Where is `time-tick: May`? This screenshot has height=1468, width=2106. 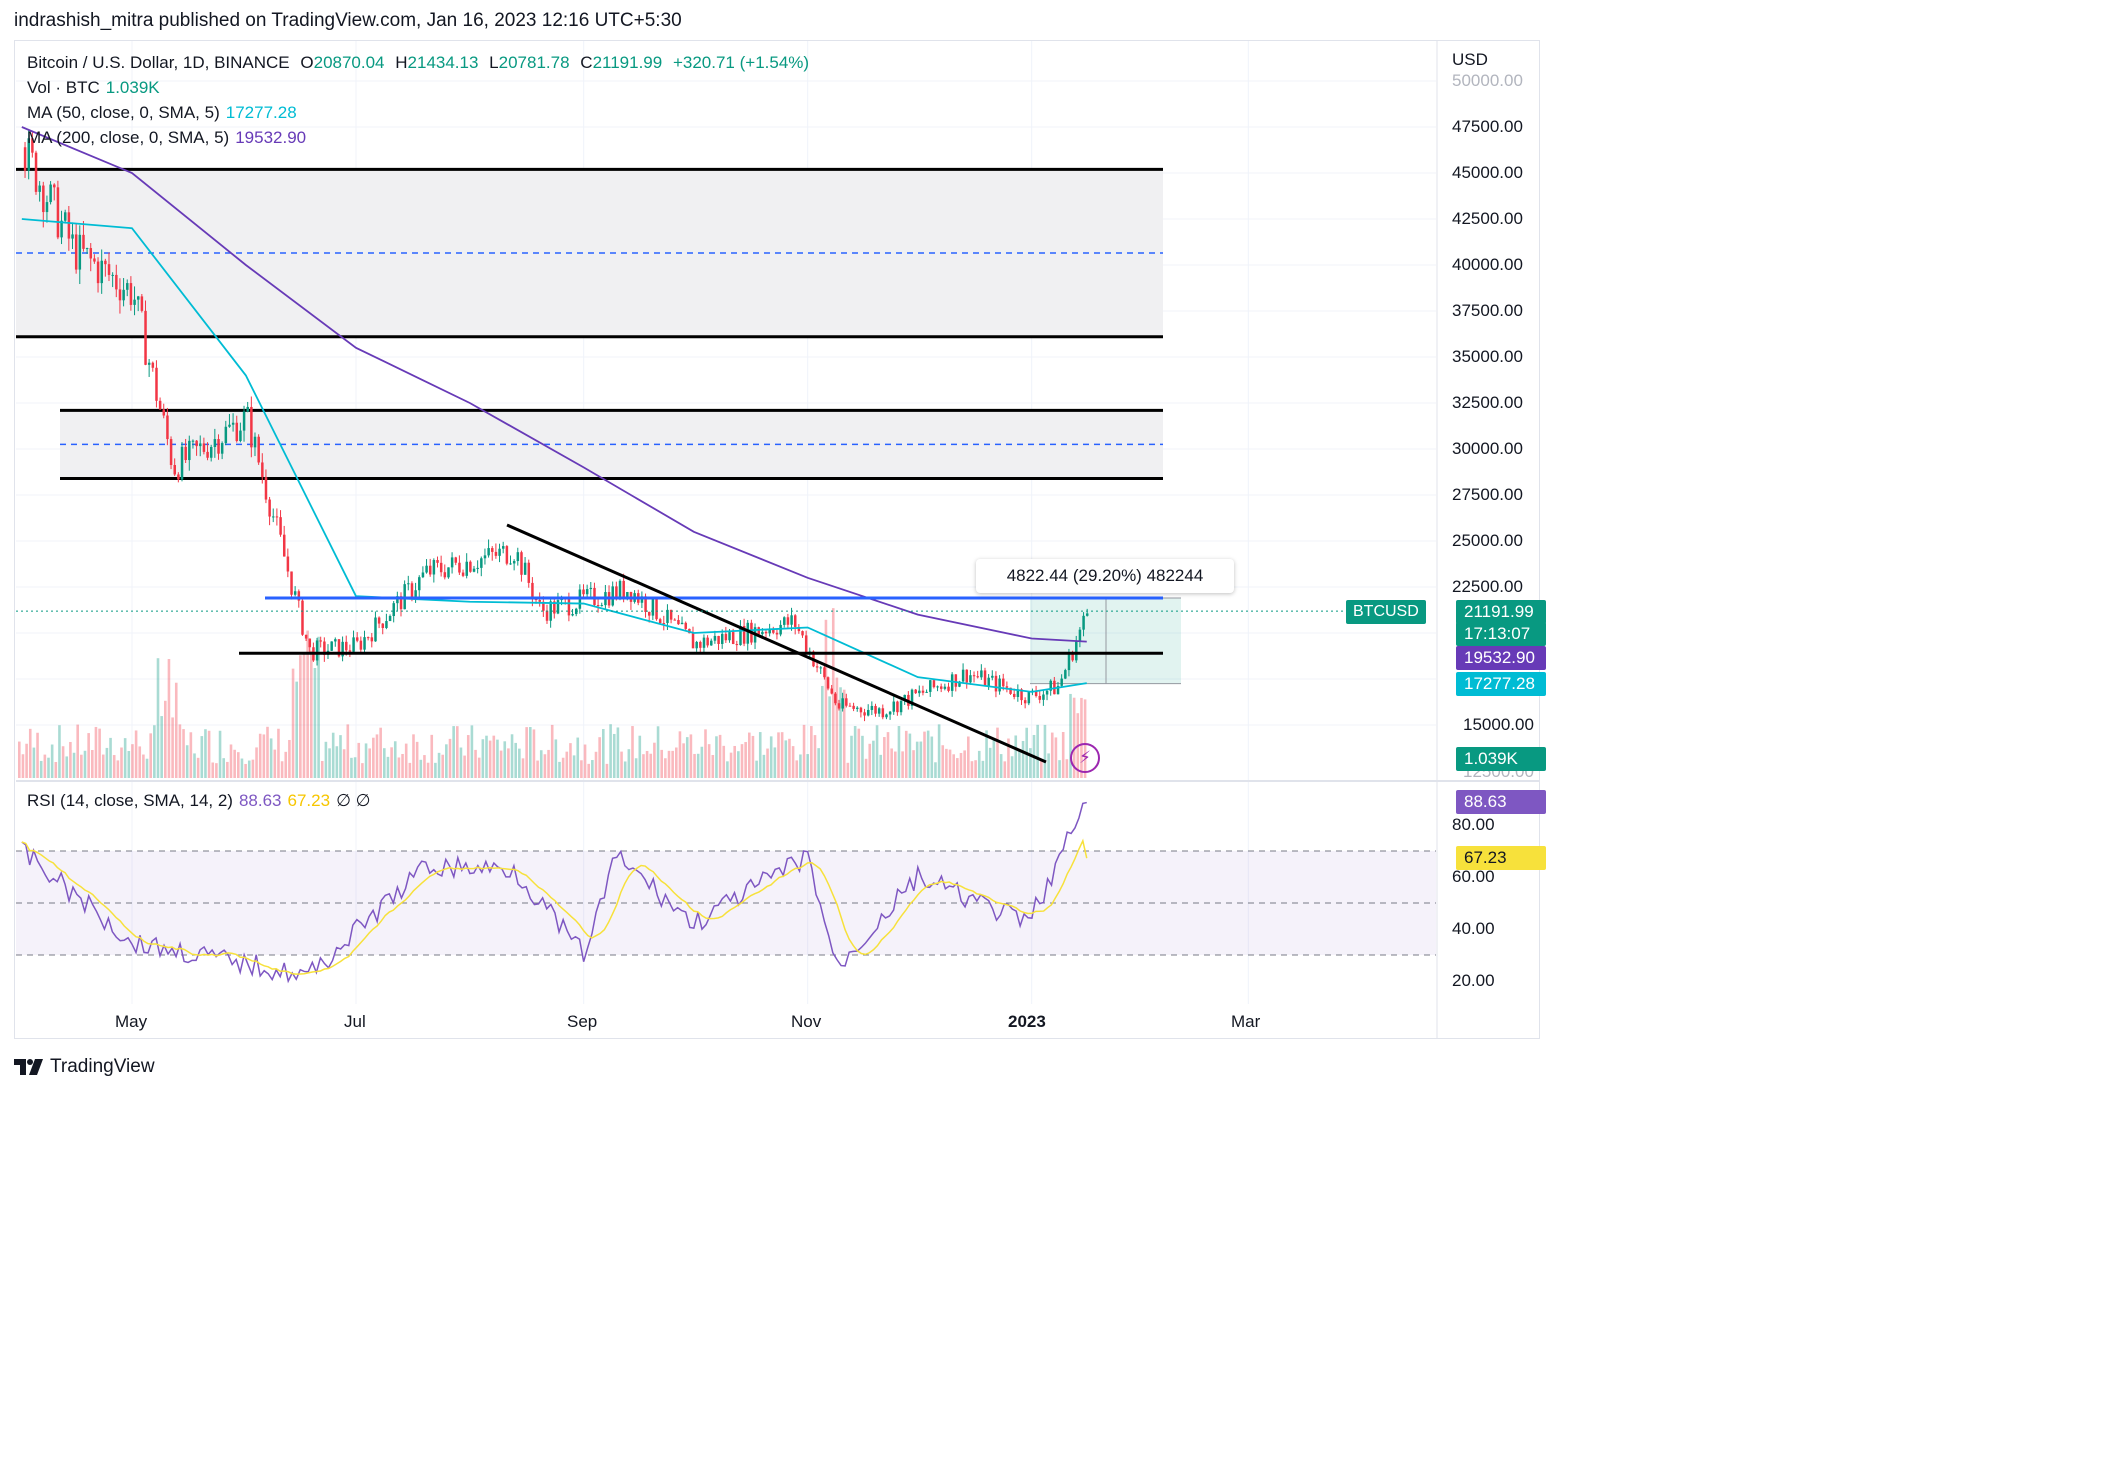
time-tick: May is located at coordinates (131, 1021).